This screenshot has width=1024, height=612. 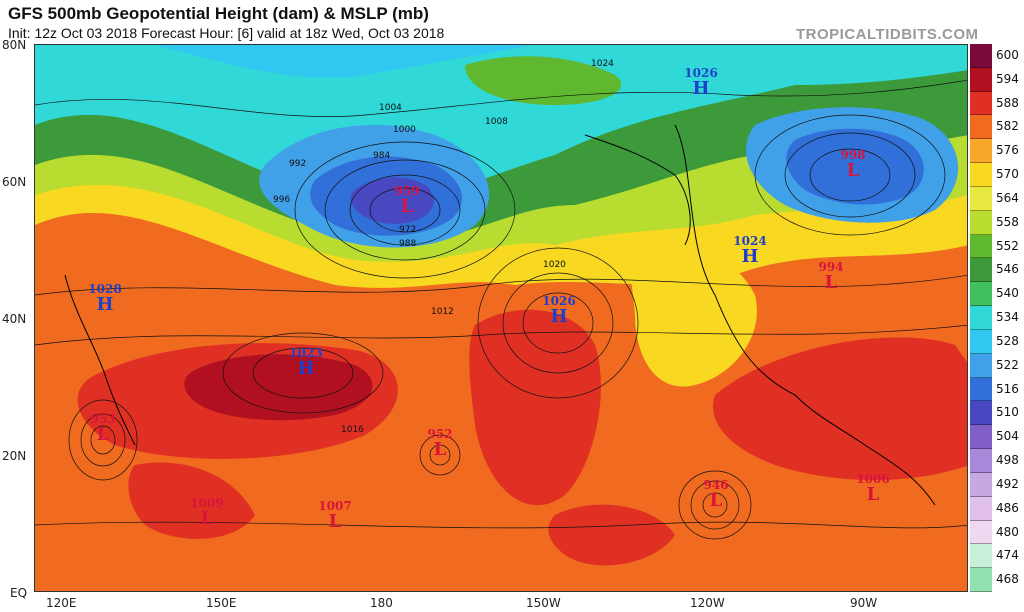 I want to click on shade-588-east, so click(x=840, y=408).